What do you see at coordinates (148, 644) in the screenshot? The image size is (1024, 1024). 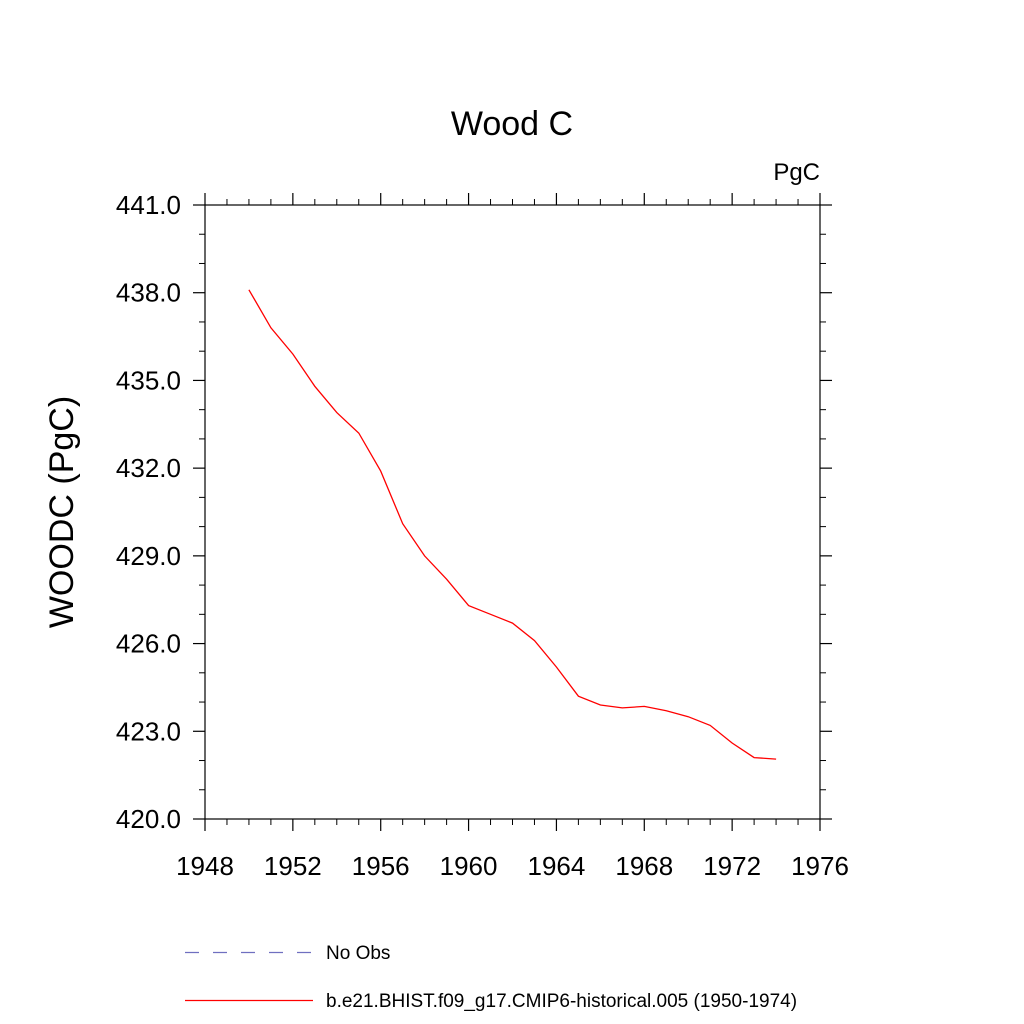 I see `y-tick-label: 426.0` at bounding box center [148, 644].